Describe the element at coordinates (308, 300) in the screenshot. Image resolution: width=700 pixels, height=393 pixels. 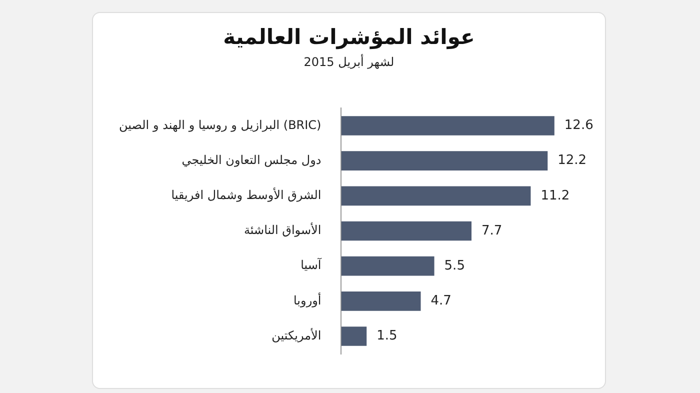
I see `y-tick-label: أوروبا` at that location.